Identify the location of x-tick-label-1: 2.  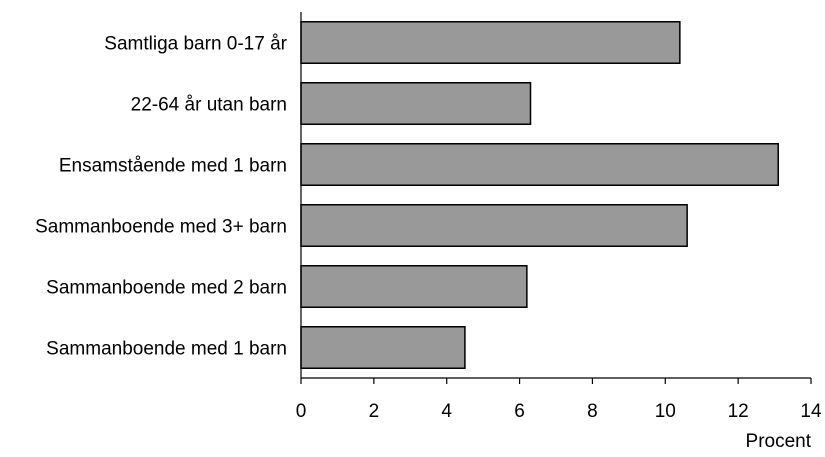
(374, 411).